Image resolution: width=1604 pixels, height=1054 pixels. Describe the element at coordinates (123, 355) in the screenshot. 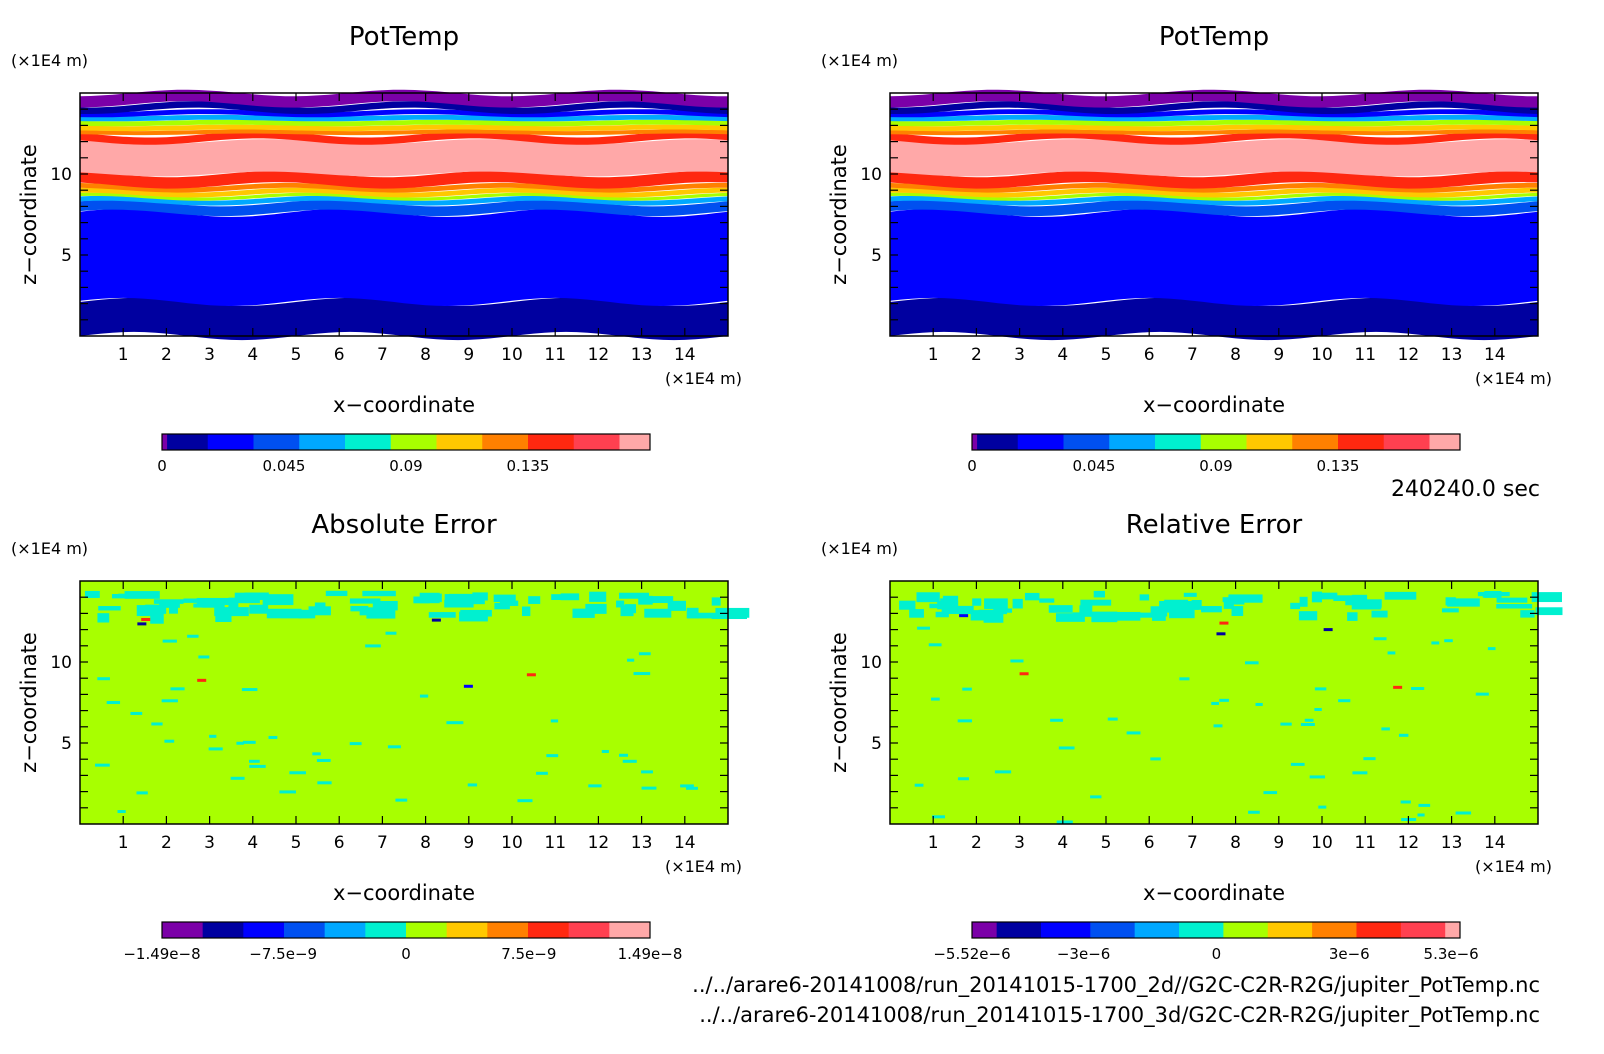

I see `x-tick-label: 1` at that location.